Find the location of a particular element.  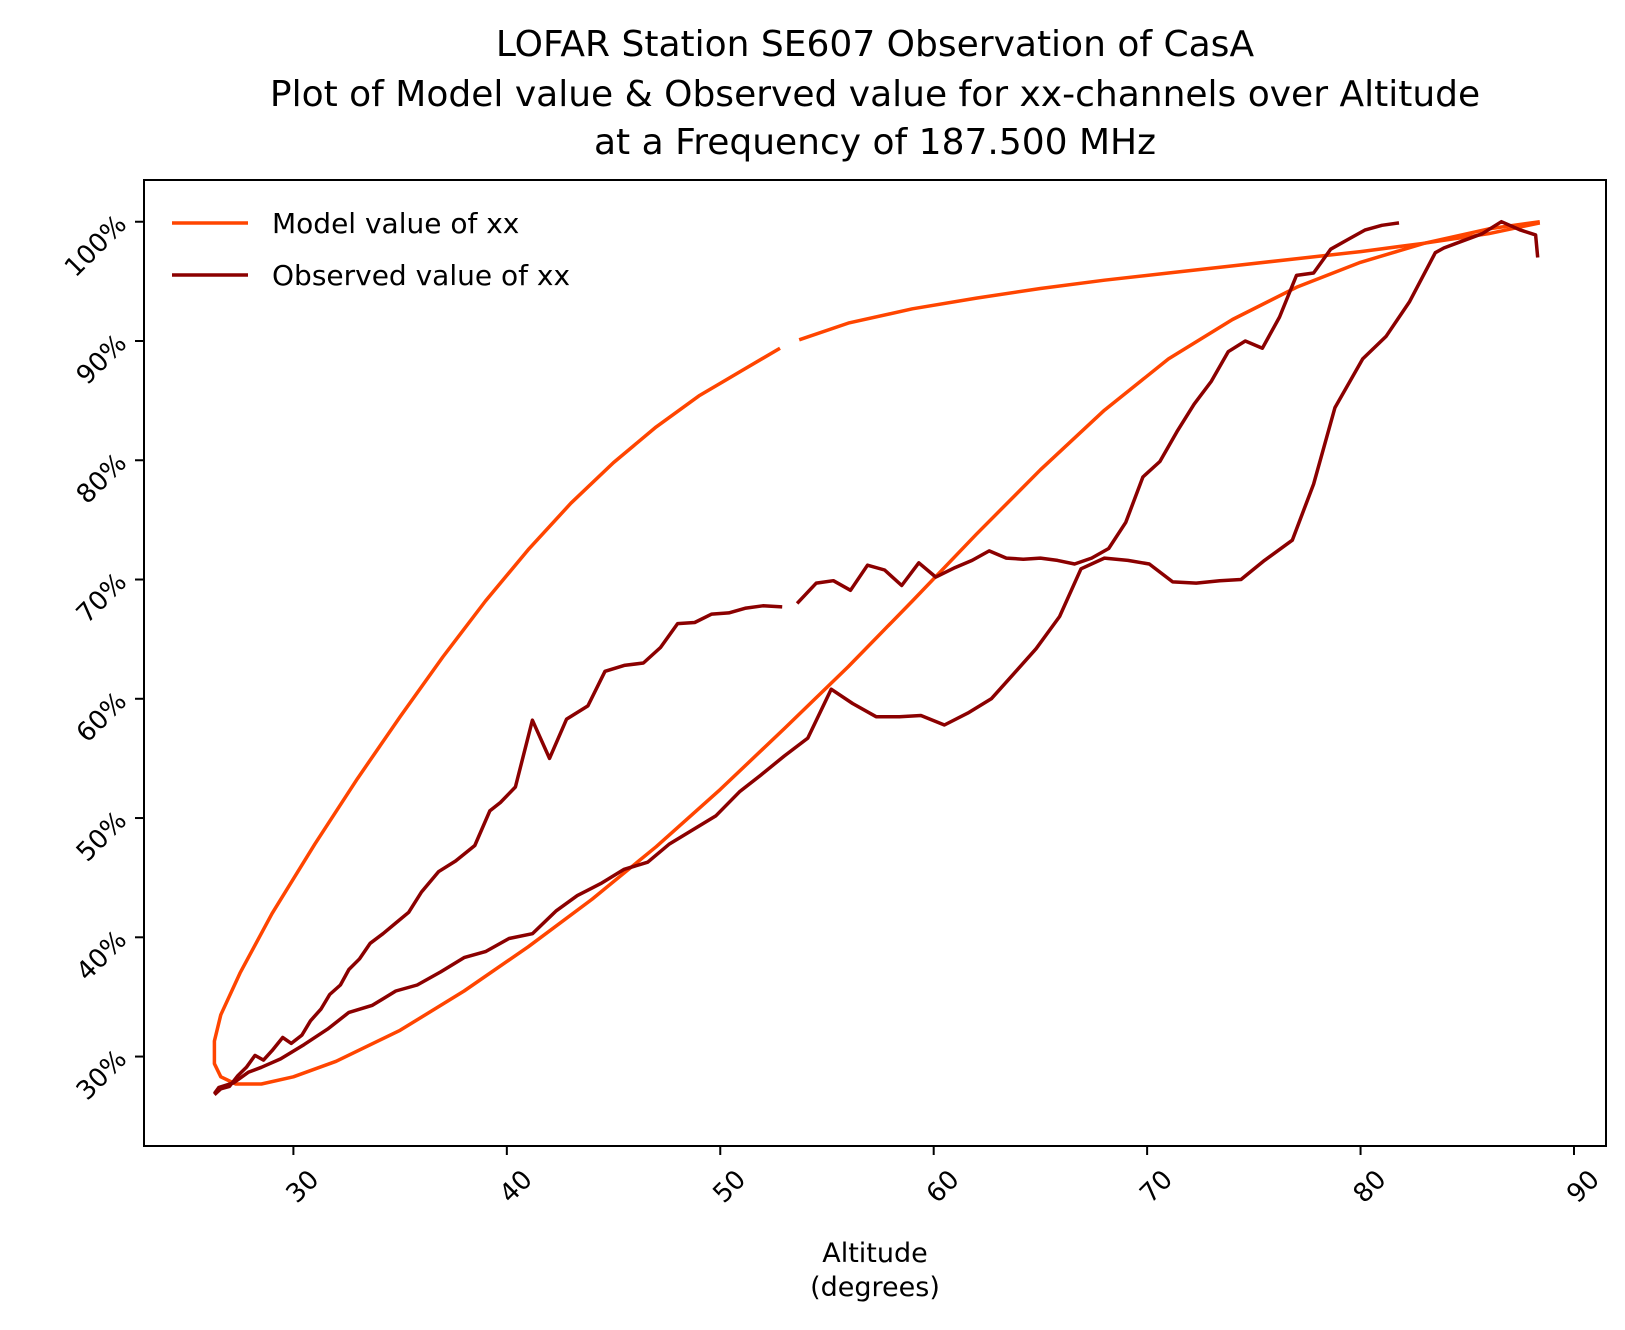

title-line-3: at a Frequency of 187.500 MHz is located at coordinates (875, 142).